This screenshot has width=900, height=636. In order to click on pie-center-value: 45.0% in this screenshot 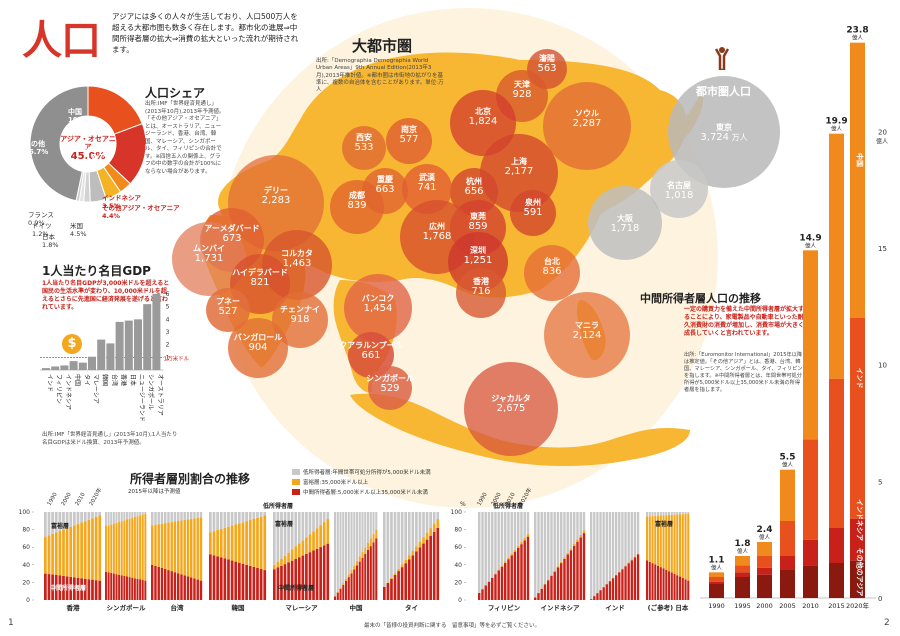, I will do `click(88, 156)`.